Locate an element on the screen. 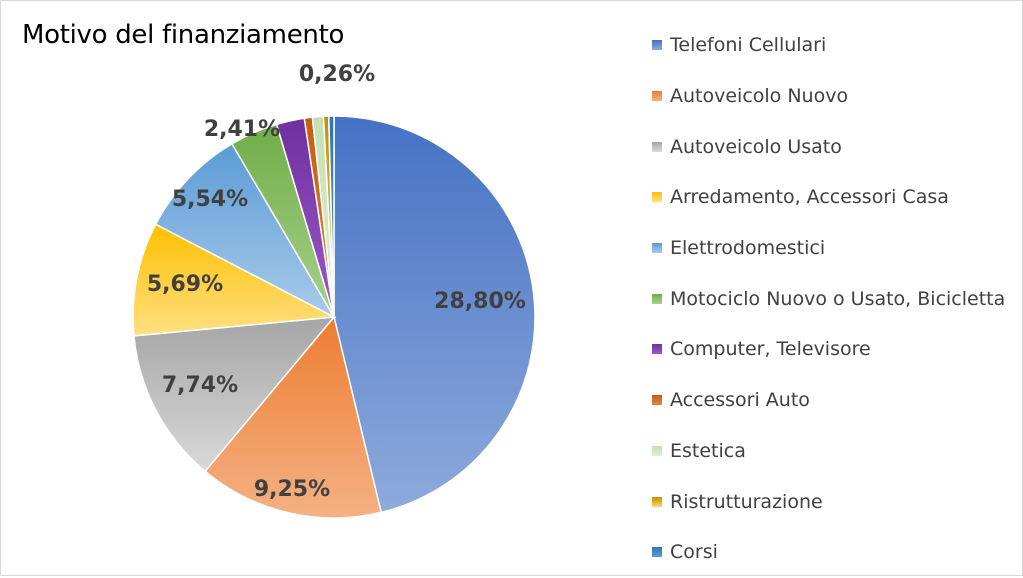 This screenshot has height=578, width=1023. legend-item: Autoveicolo Nuovo is located at coordinates (834, 96).